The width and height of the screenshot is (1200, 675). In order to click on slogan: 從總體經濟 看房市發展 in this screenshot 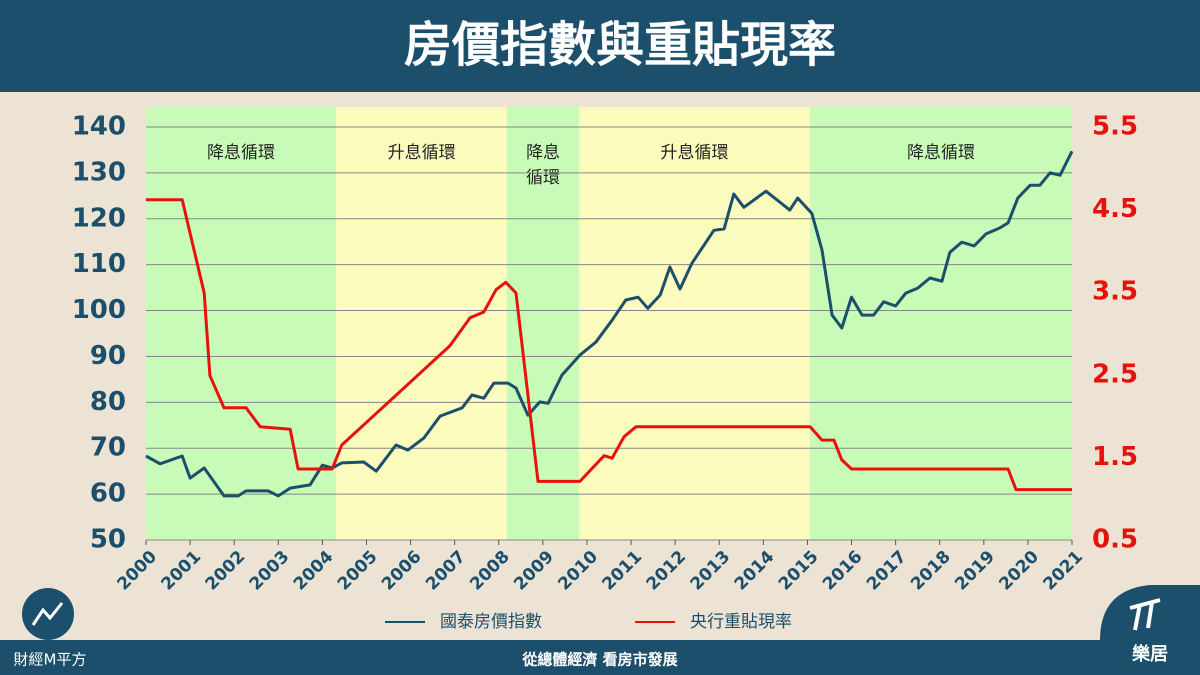, I will do `click(599, 660)`.